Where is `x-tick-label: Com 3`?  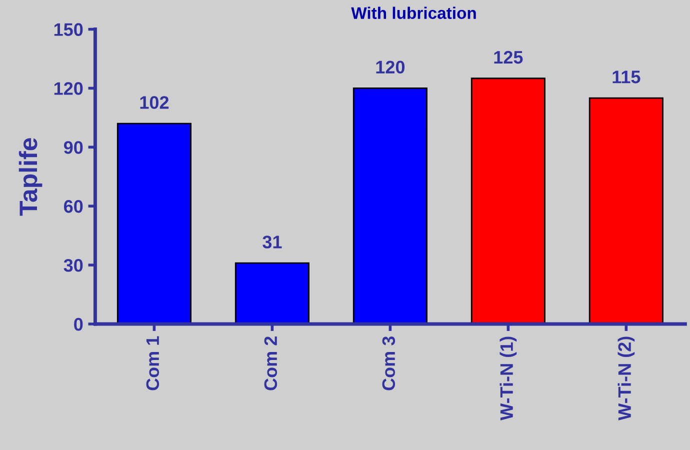 x-tick-label: Com 3 is located at coordinates (389, 363).